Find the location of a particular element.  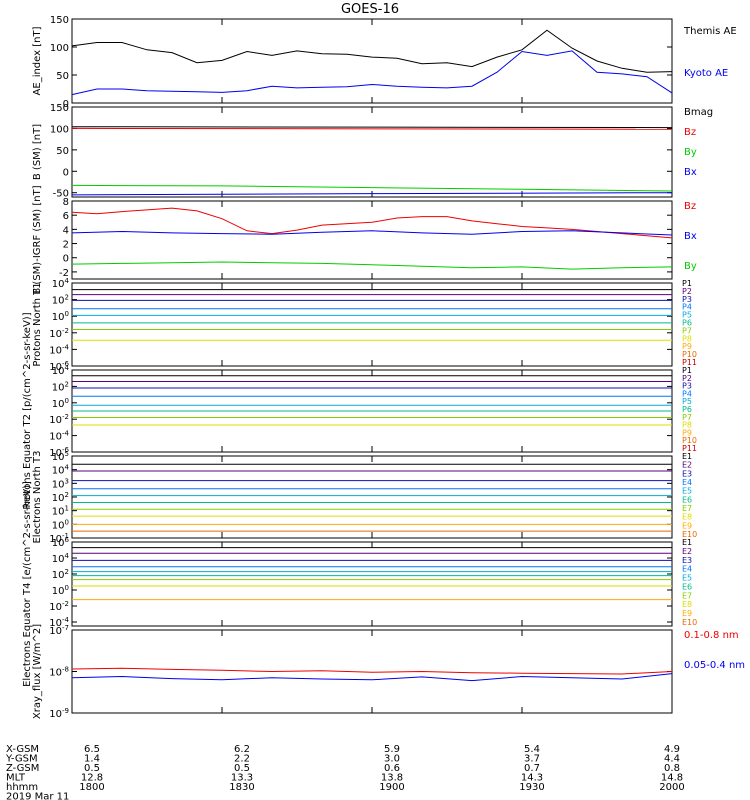

chart-panel-1: AE_index [nT] 0 50 100 150 Themis AE Kyoto AE is located at coordinates (384, 62).